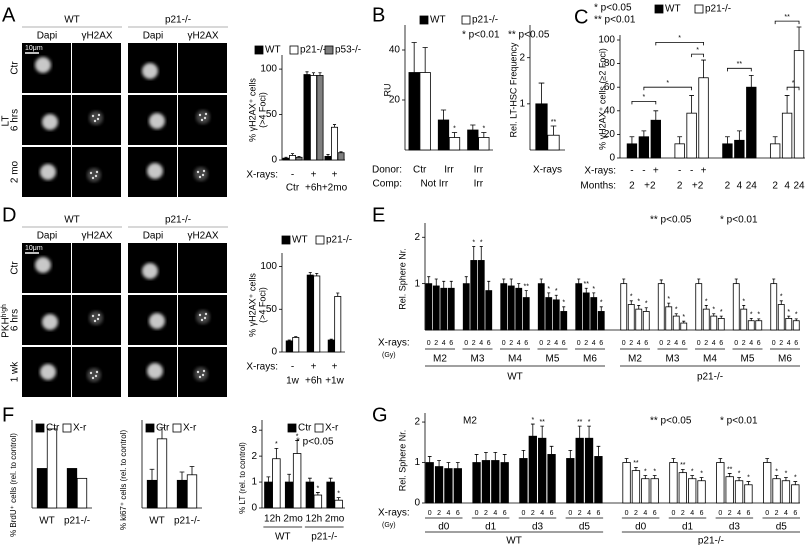 The image size is (810, 545). What do you see at coordinates (515, 359) in the screenshot?
I see `group-label: M4` at bounding box center [515, 359].